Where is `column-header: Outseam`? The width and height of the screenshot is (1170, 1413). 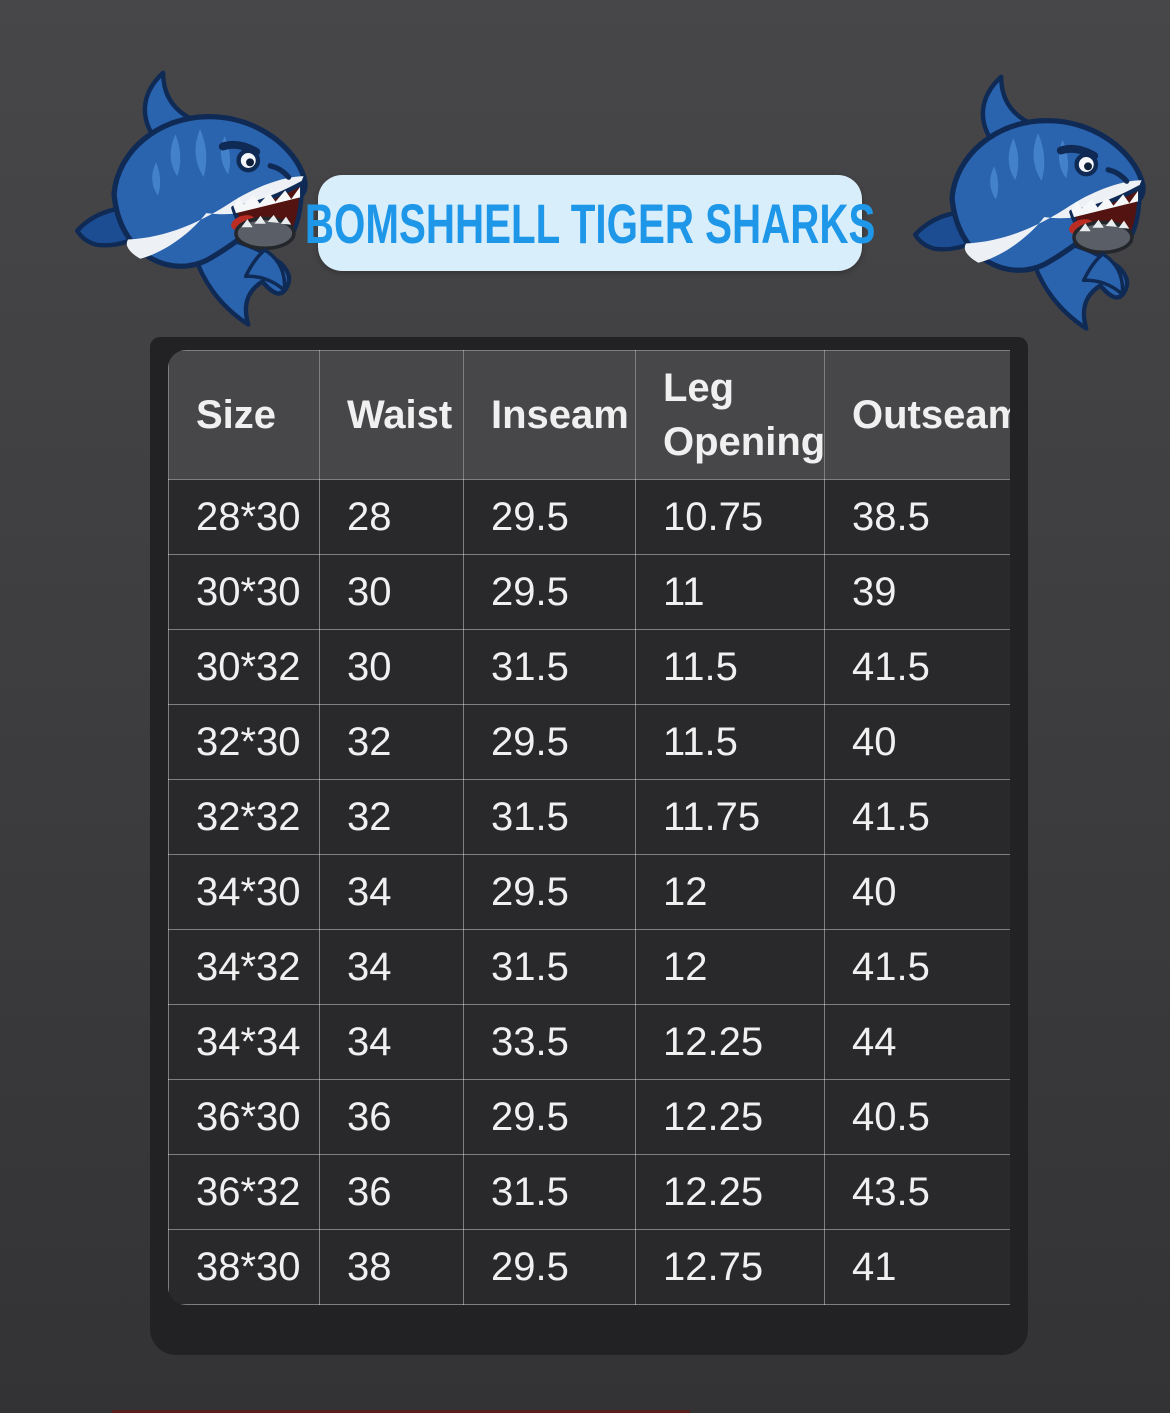 column-header: Outseam is located at coordinates (917, 415).